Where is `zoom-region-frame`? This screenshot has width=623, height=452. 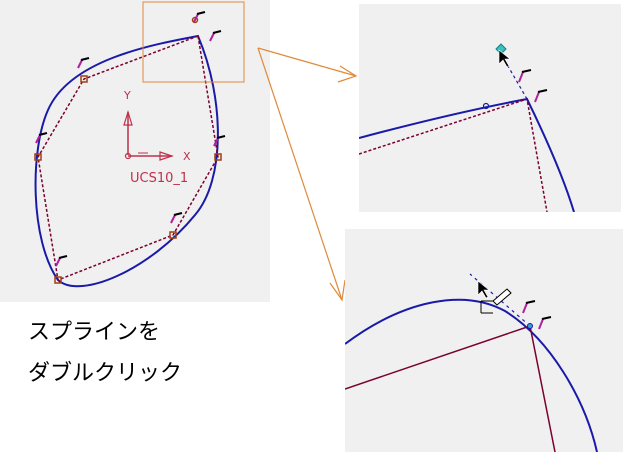 zoom-region-frame is located at coordinates (193, 42).